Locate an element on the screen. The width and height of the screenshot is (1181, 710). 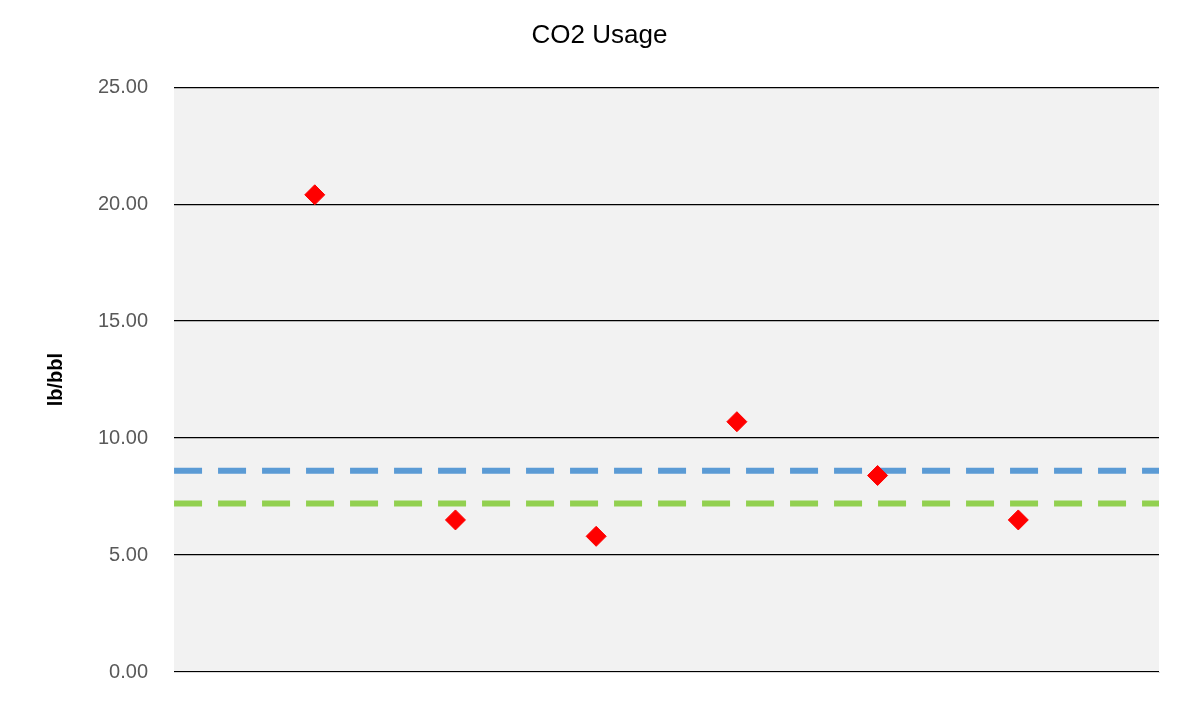
y-tick-label: 25.00 is located at coordinates (123, 85).